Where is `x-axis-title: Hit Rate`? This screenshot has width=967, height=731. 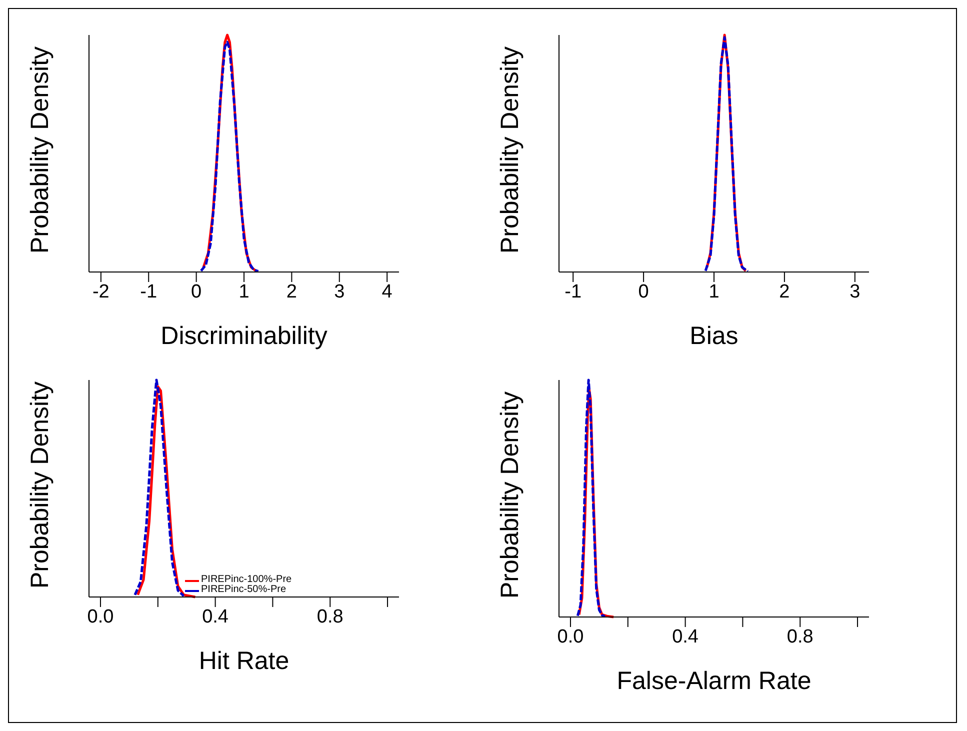
x-axis-title: Hit Rate is located at coordinates (244, 661).